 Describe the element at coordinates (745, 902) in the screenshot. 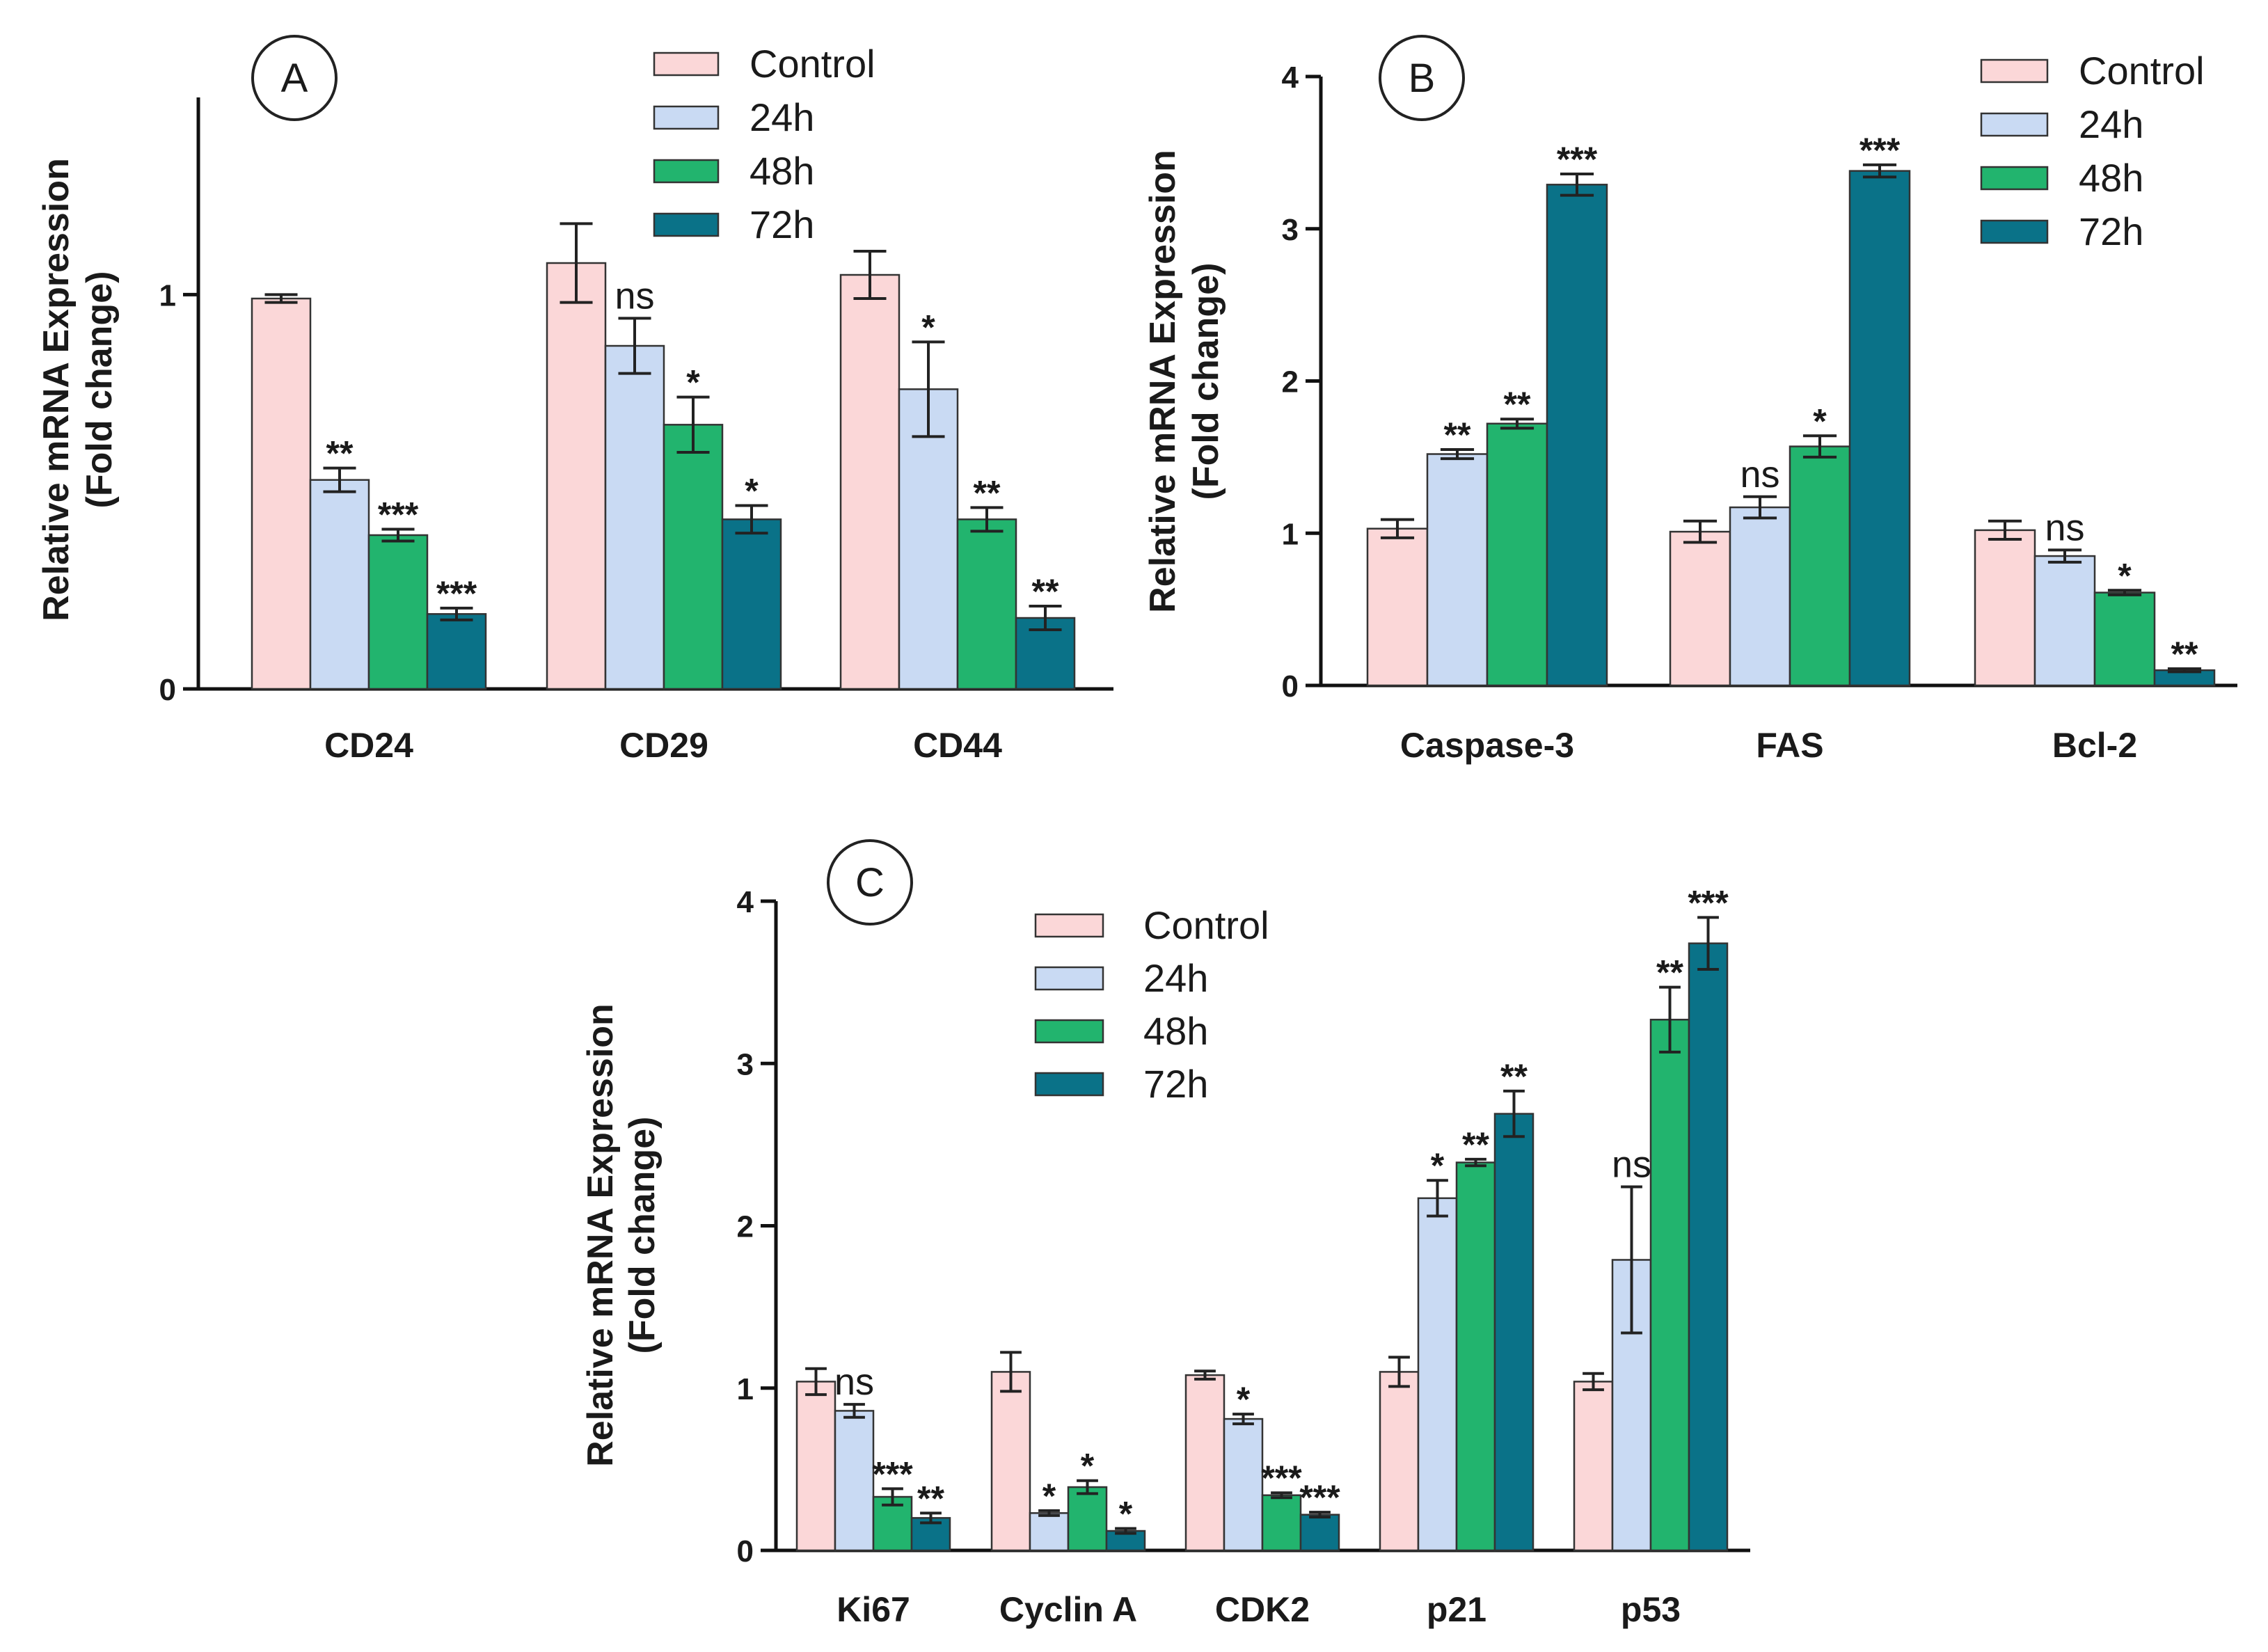

I see `y-tick-label-c: 4` at that location.